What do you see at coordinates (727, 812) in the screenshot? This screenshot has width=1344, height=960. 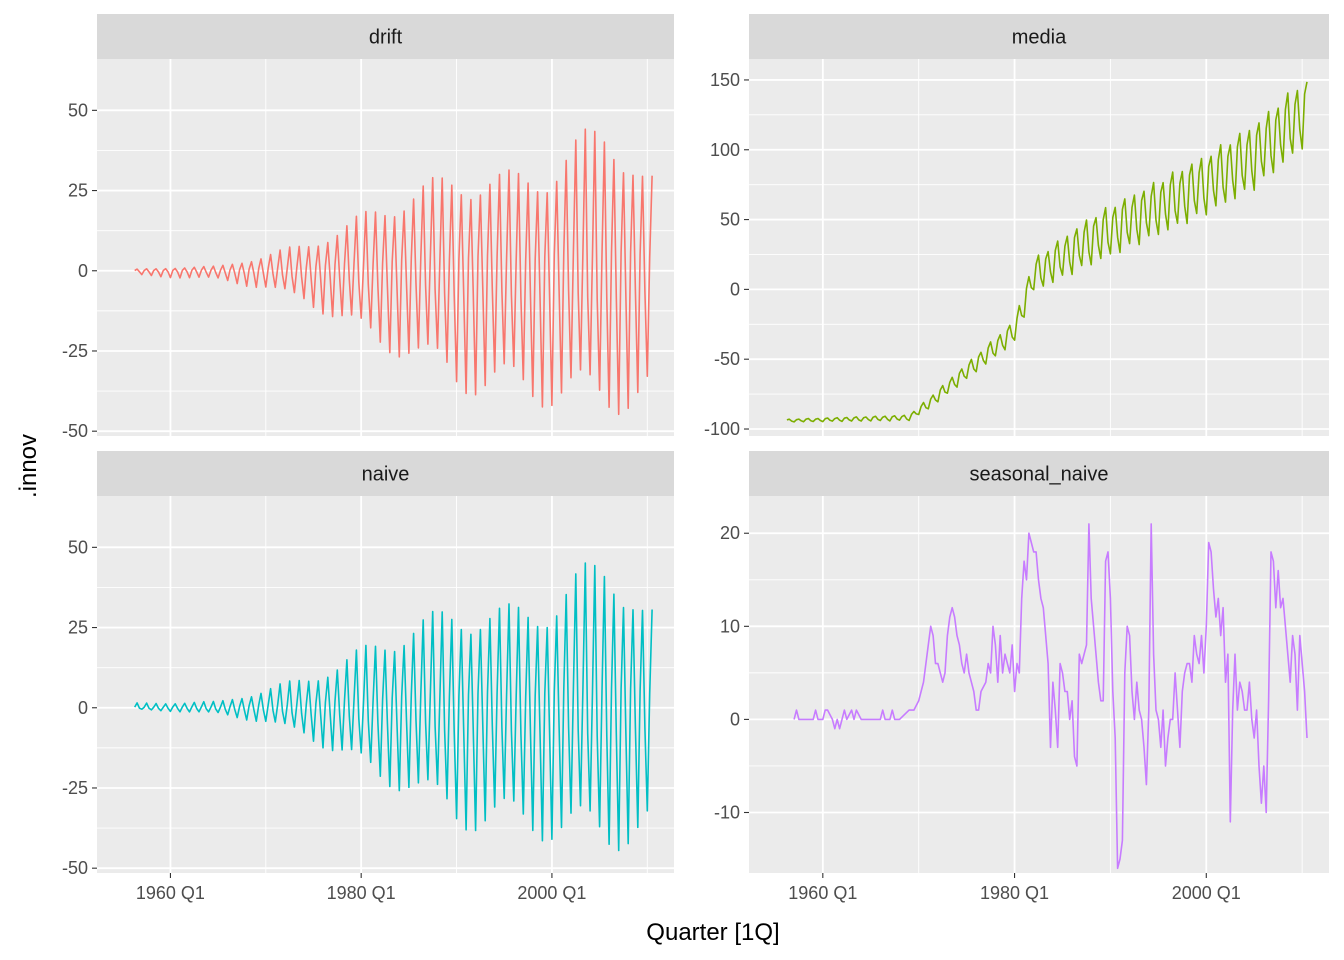 I see `y-tick-label: -10` at bounding box center [727, 812].